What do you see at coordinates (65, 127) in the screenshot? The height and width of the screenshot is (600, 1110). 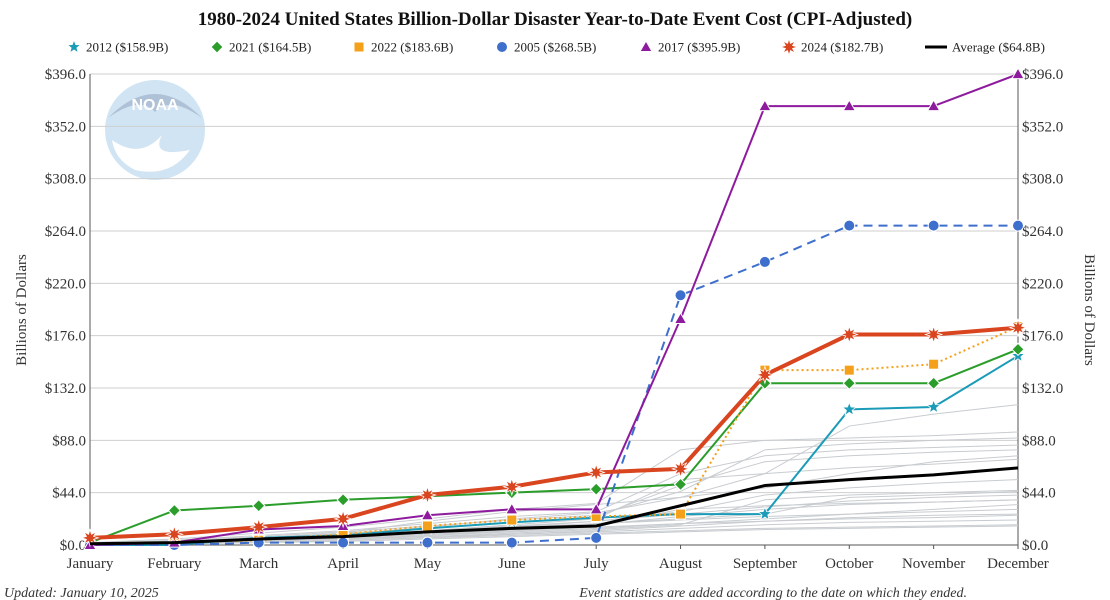 I see `y-tick-label-left: $352.0` at bounding box center [65, 127].